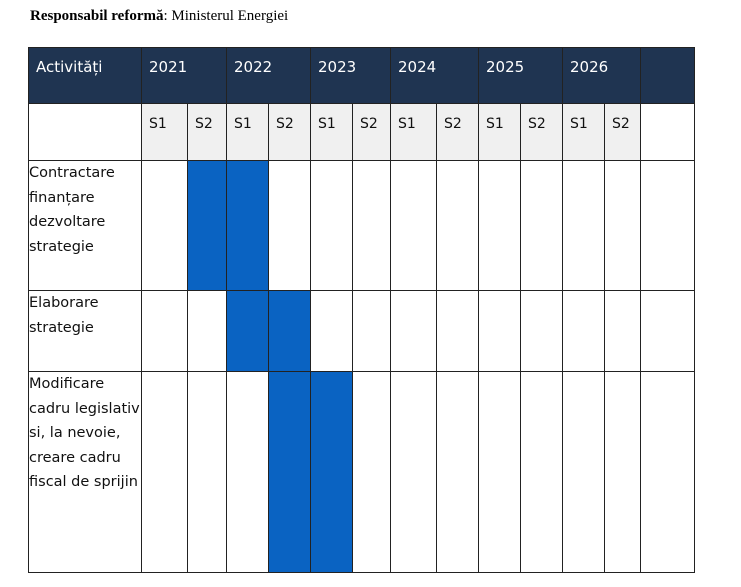 This screenshot has height=587, width=741. Describe the element at coordinates (184, 75) in the screenshot. I see `year-header: 2021` at that location.